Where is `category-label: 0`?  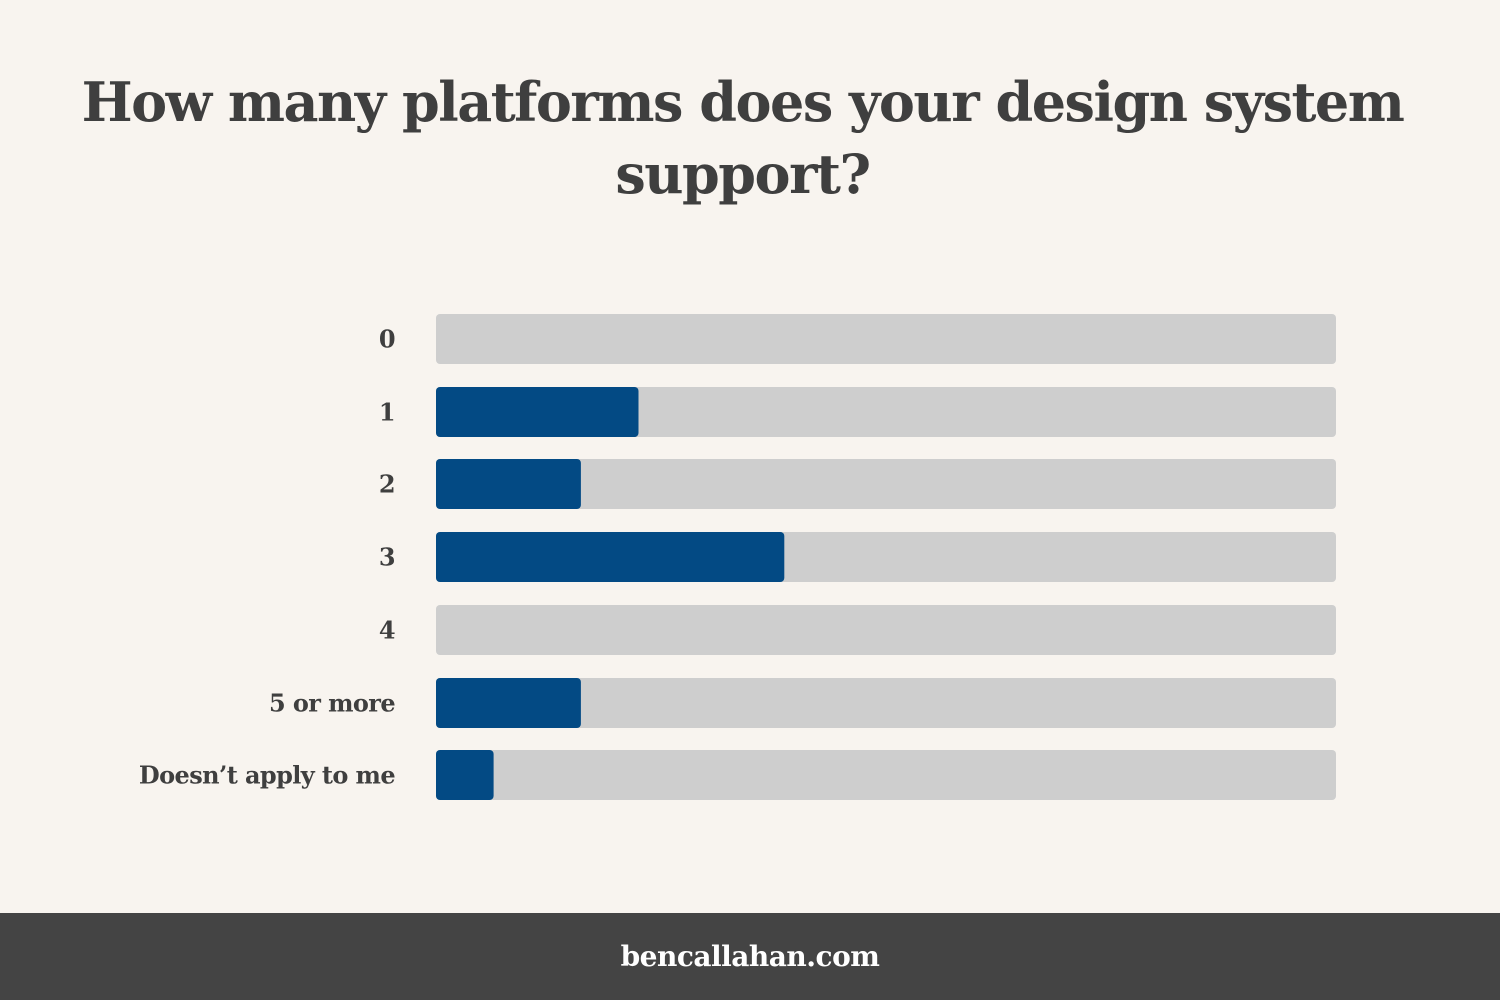
category-label: 0 is located at coordinates (387, 339).